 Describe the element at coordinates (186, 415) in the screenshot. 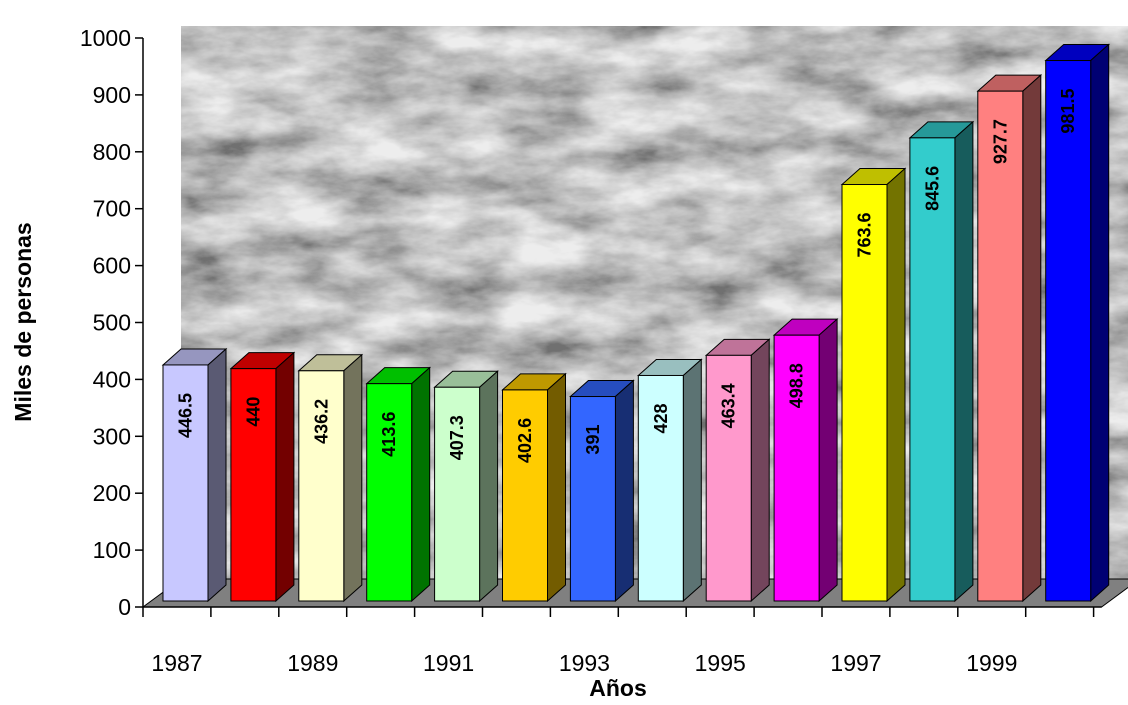

I see `data-label: 446.5` at that location.